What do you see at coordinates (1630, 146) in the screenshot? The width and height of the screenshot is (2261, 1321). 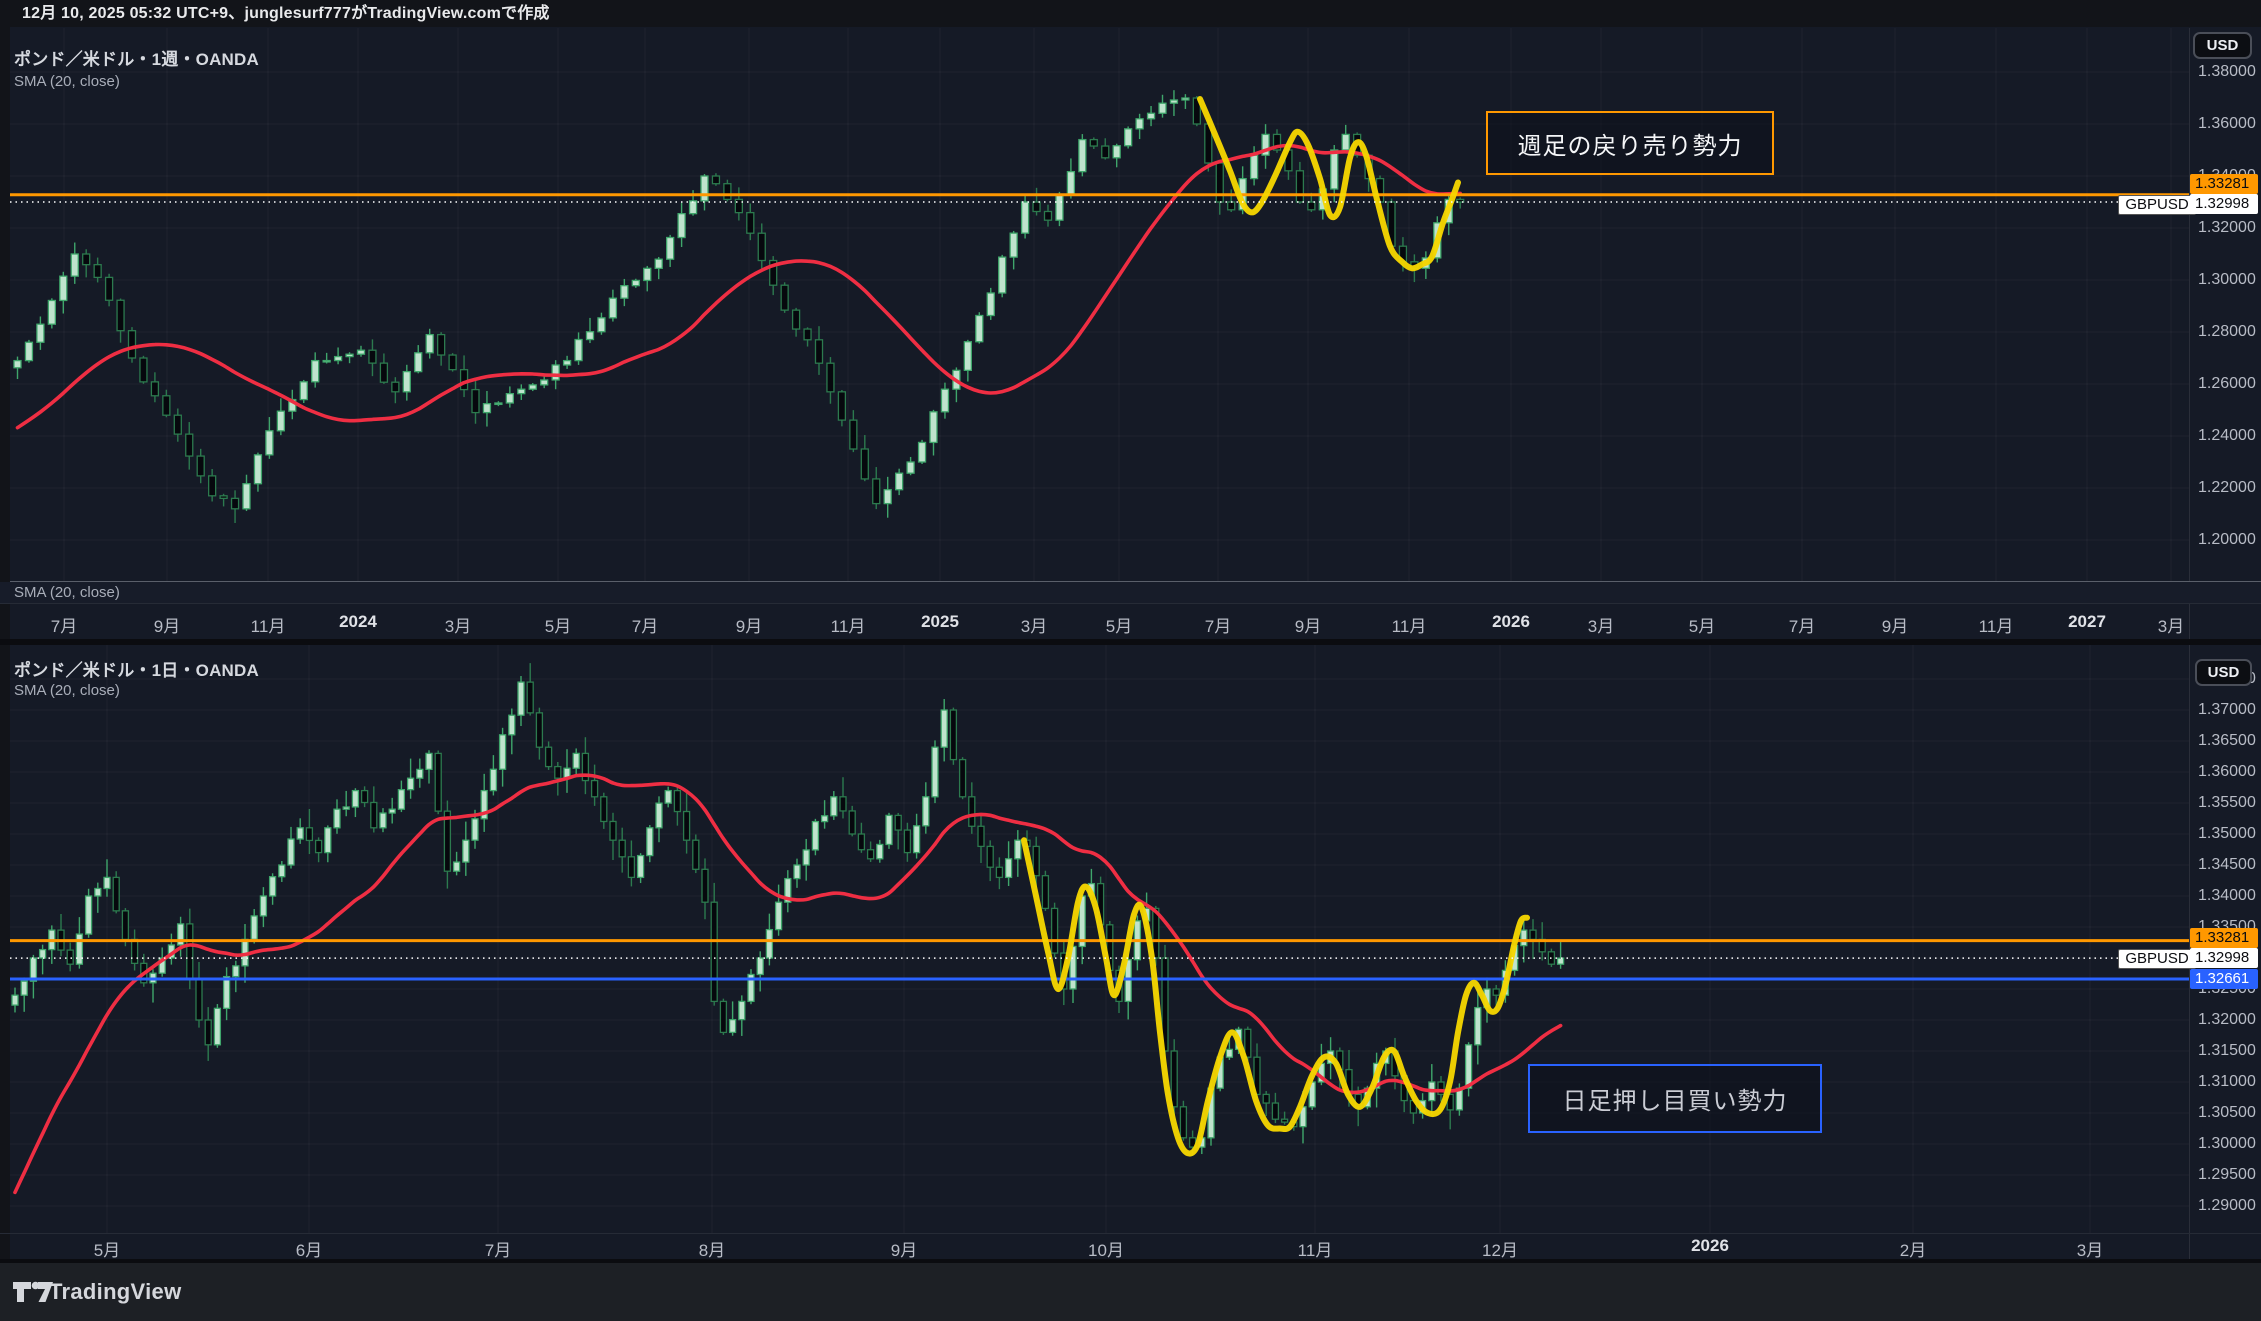 I see `weekly-annotation-text: 週足の戻り売り勢力` at bounding box center [1630, 146].